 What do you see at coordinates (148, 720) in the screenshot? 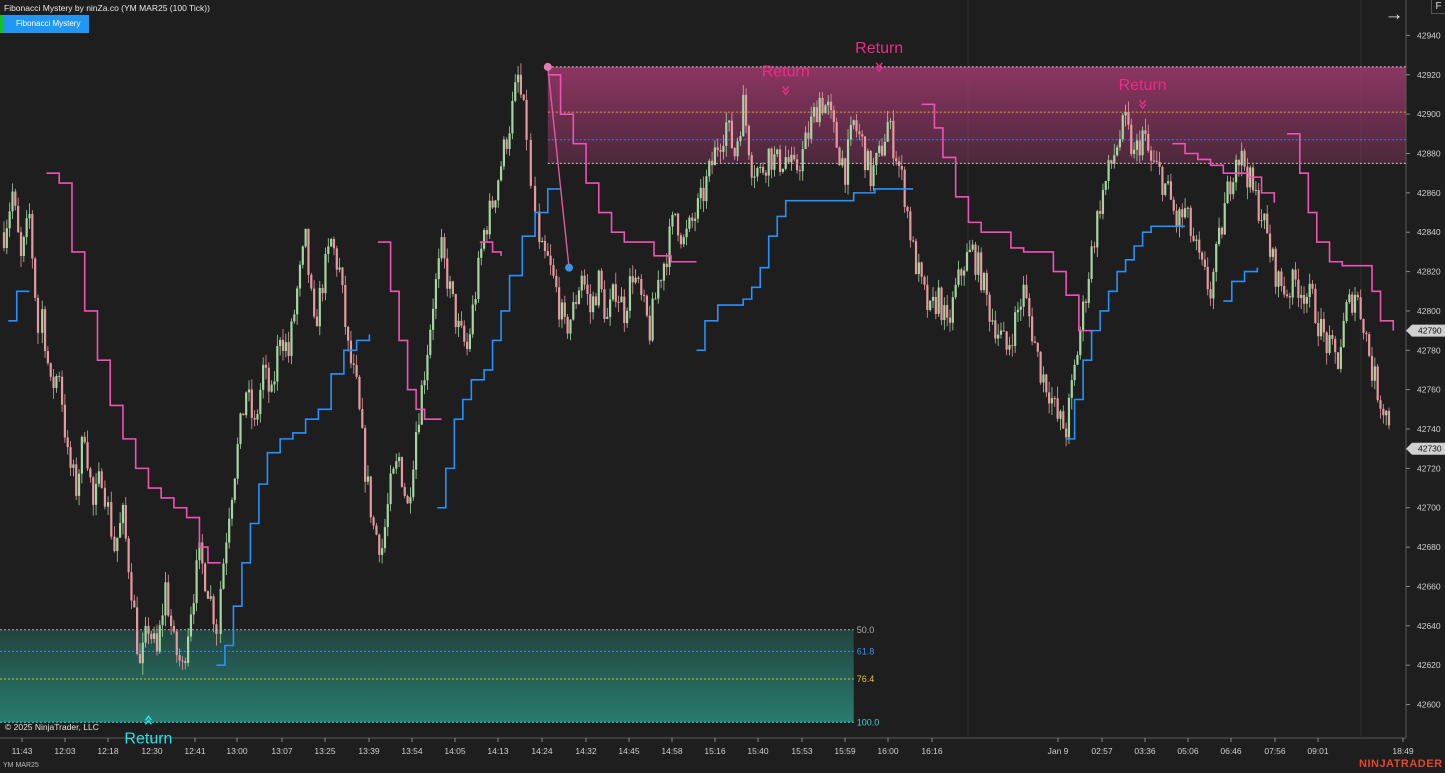
I see `chevron-up-icon` at bounding box center [148, 720].